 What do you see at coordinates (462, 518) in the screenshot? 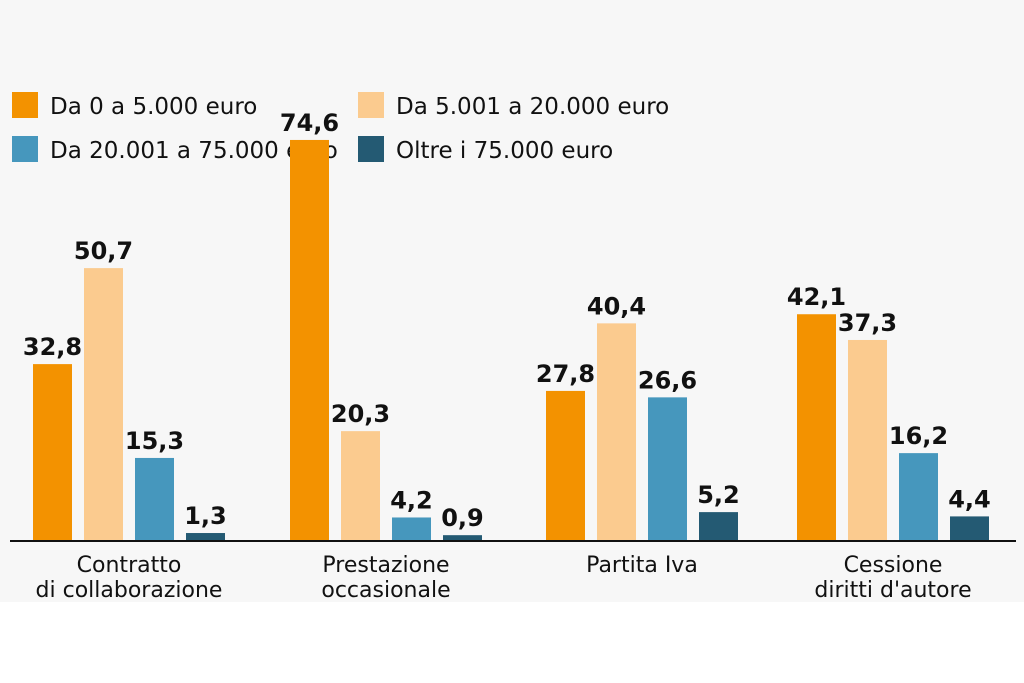
I see `value-label-2-4: 0,9` at bounding box center [462, 518].